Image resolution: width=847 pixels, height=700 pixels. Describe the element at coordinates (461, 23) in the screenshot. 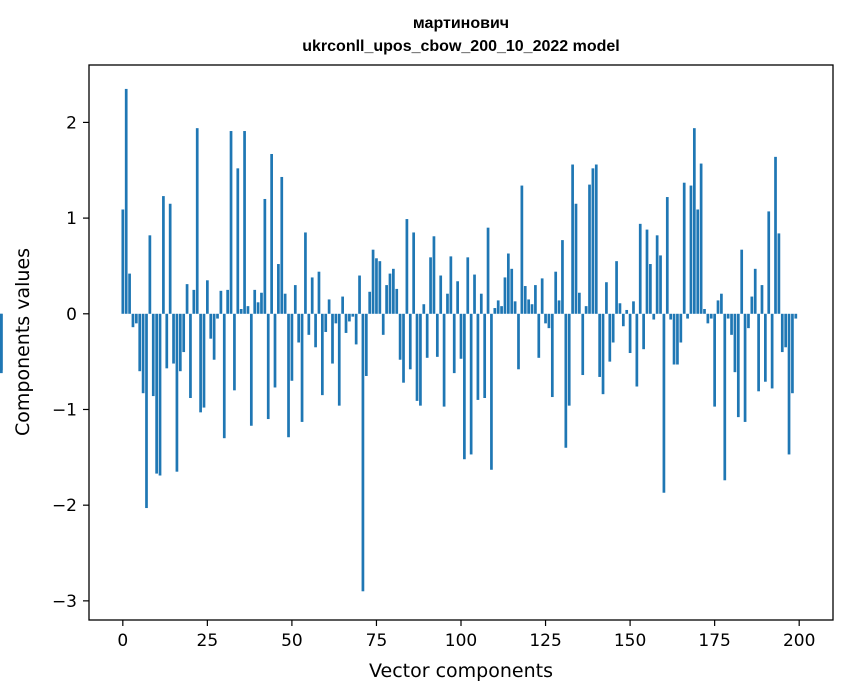

I see `chart-title: мартинович` at that location.